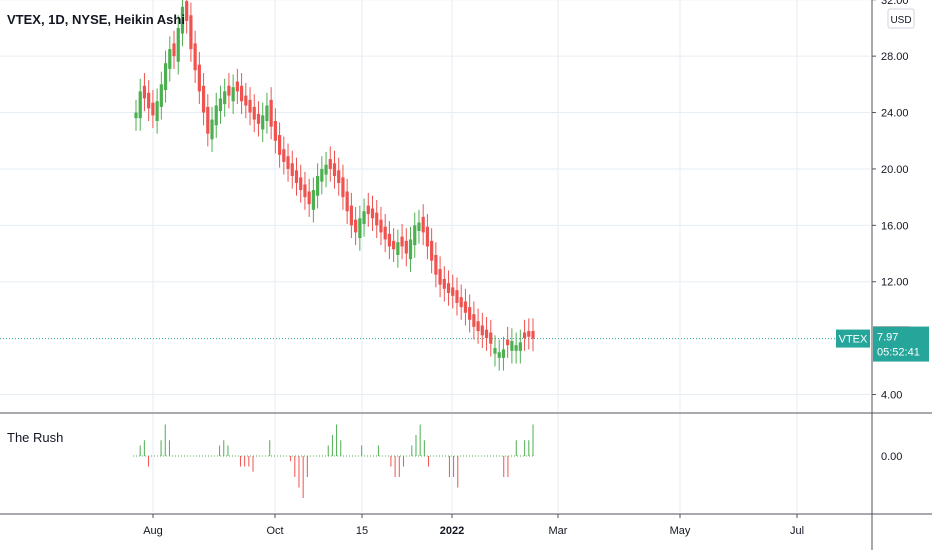  What do you see at coordinates (898, 353) in the screenshot?
I see `countdown-label: 05:52:41` at bounding box center [898, 353].